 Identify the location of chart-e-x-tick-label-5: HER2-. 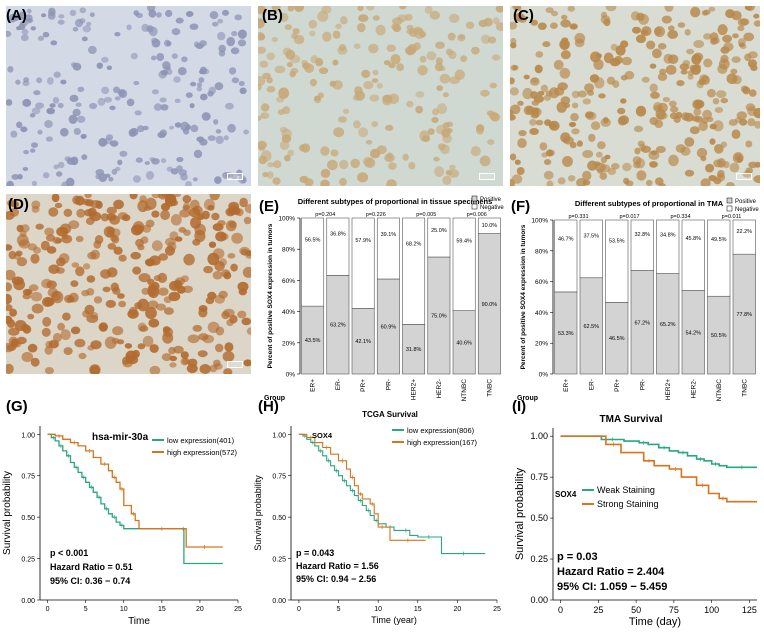
(439, 389).